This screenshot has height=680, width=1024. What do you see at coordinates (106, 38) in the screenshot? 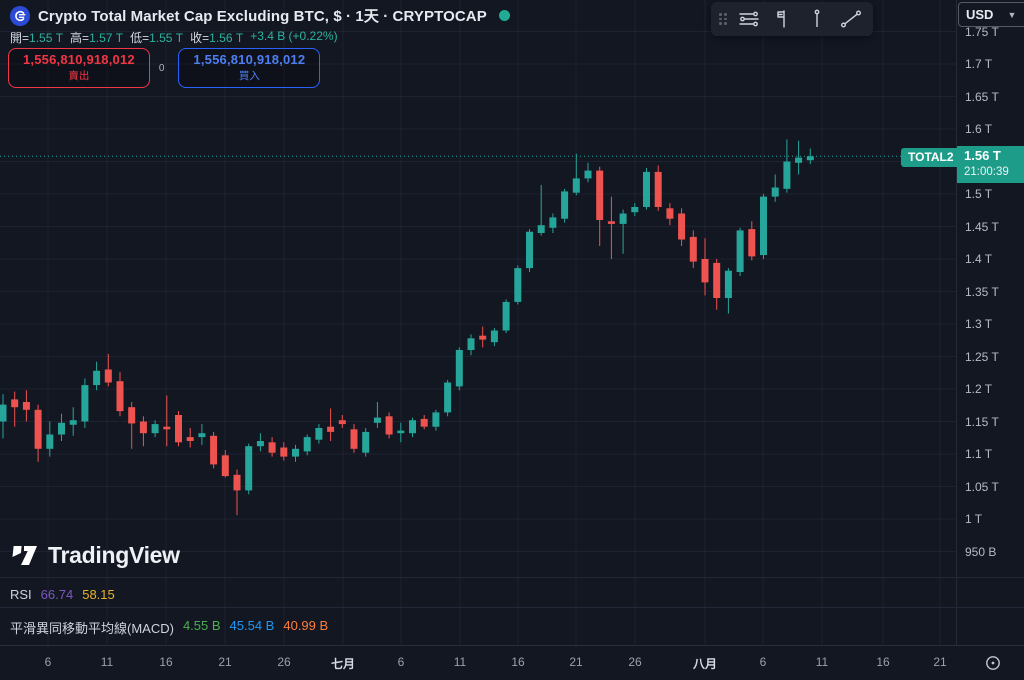
I see `high-value: 1.57 T` at bounding box center [106, 38].